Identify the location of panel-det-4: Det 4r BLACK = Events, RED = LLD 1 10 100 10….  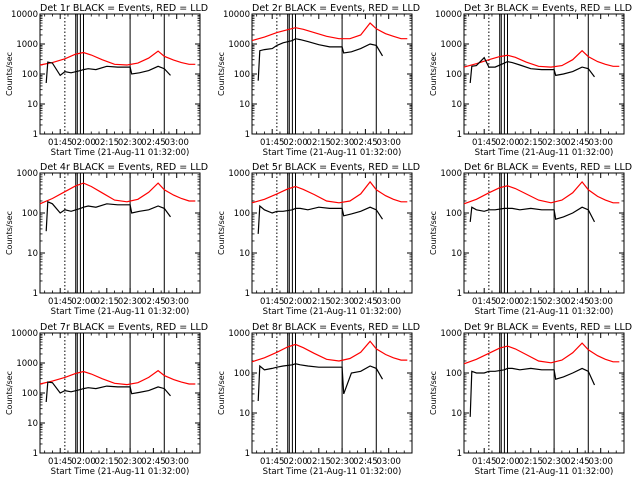
(106, 239).